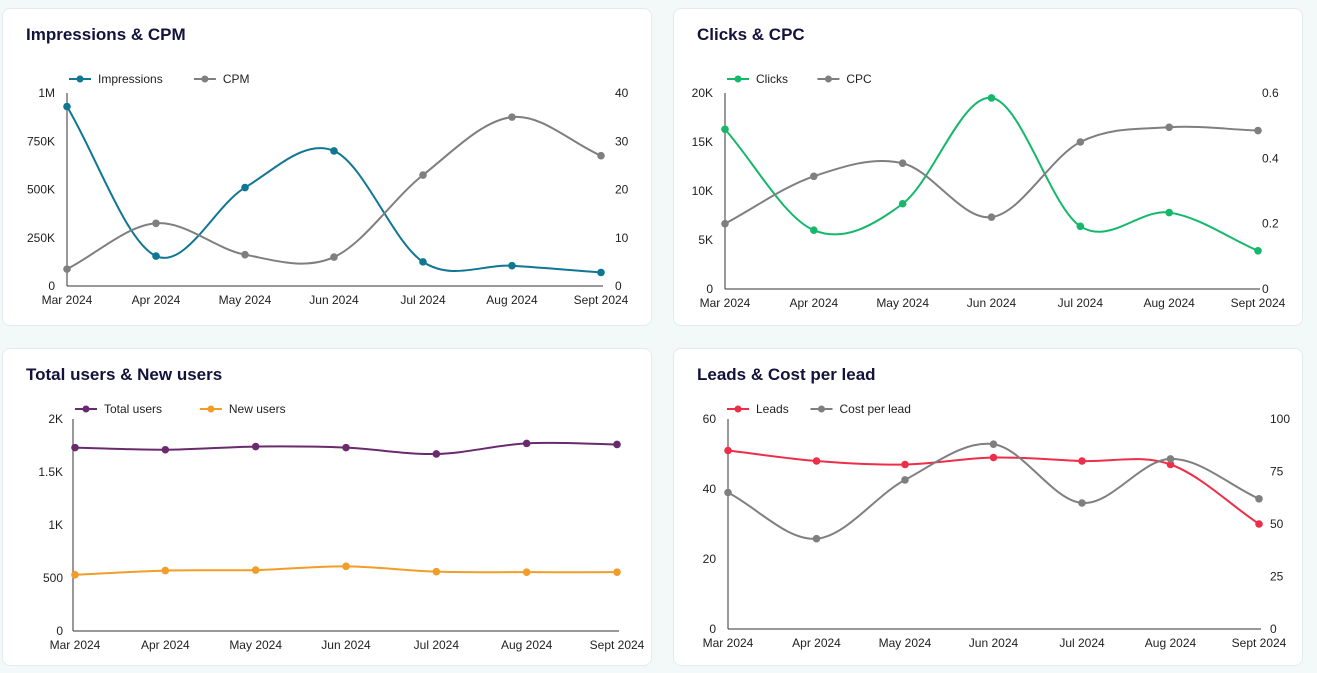  I want to click on legend-label: Total users, so click(133, 409).